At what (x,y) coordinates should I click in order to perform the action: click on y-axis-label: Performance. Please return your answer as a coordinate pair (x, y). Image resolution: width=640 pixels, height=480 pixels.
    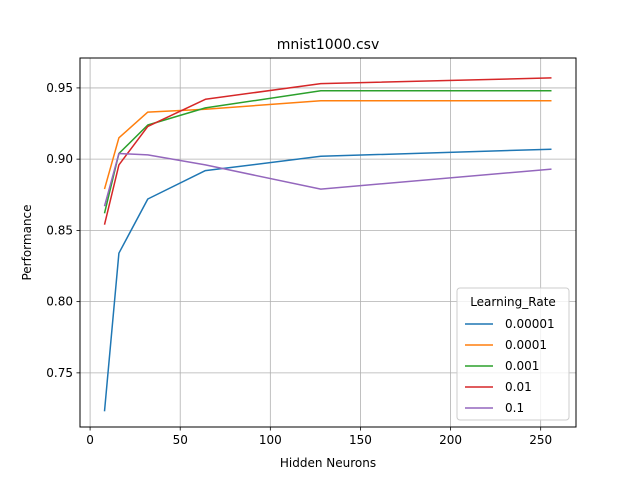
    Looking at the image, I should click on (27, 242).